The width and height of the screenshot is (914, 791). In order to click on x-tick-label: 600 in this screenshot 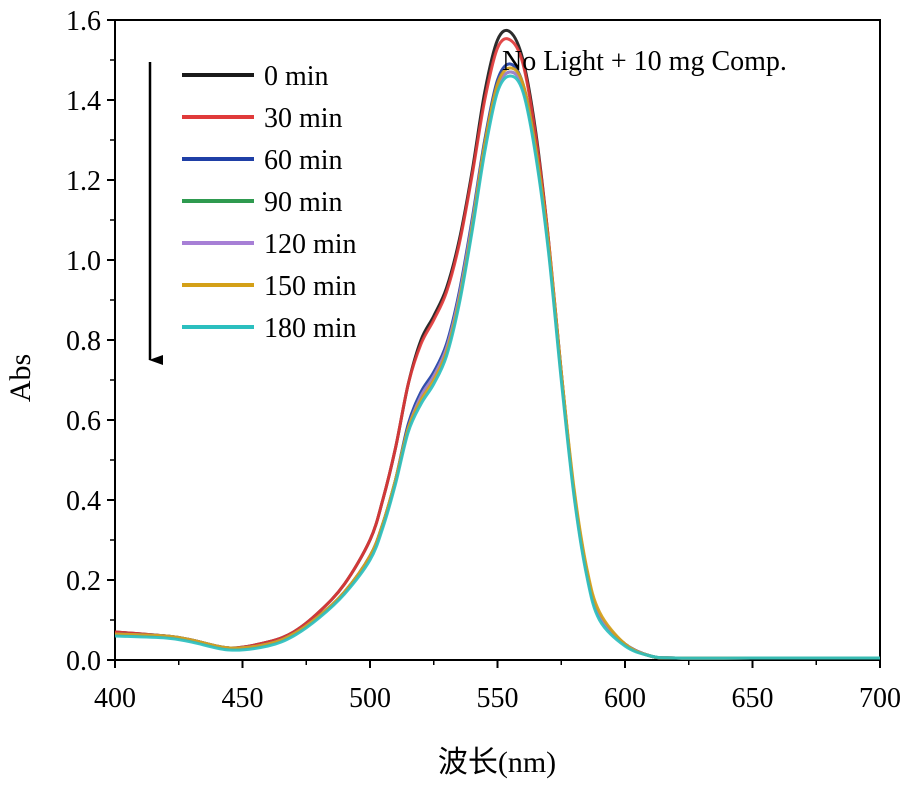, I will do `click(625, 698)`.